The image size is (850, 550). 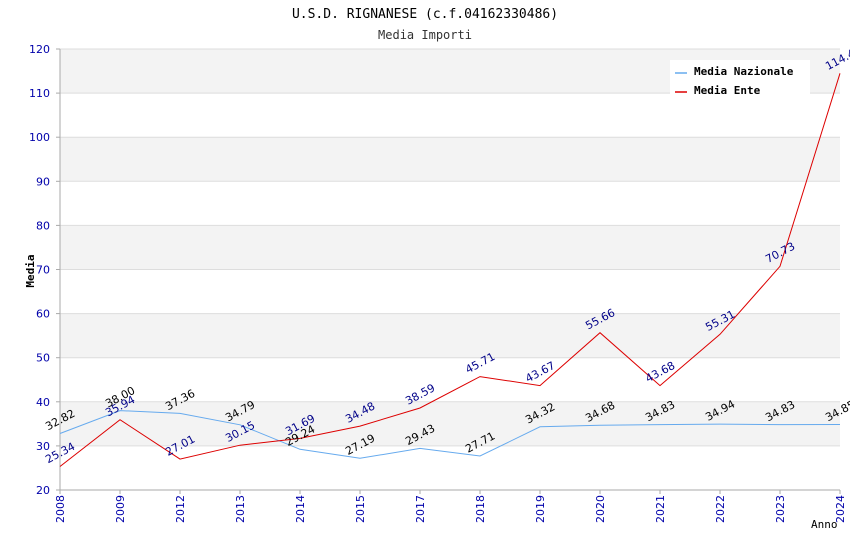 I want to click on x-tick-label: 2008, so click(x=60, y=509).